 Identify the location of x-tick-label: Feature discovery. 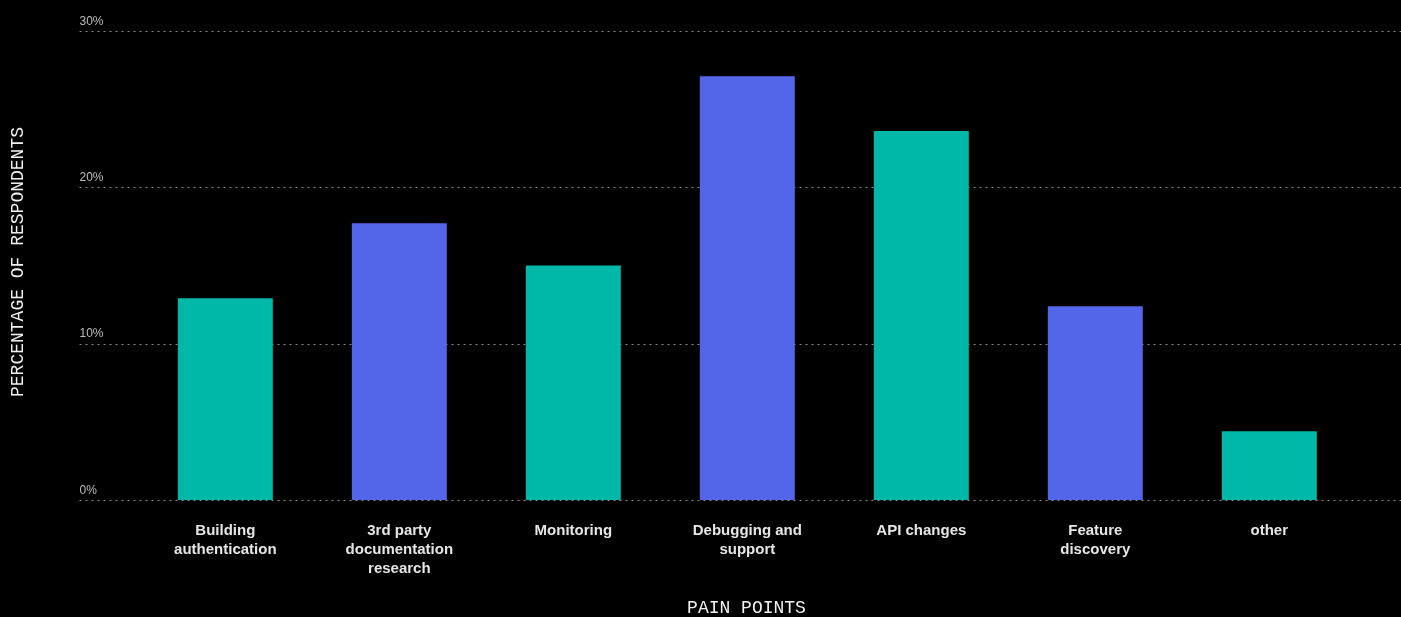
(1095, 538).